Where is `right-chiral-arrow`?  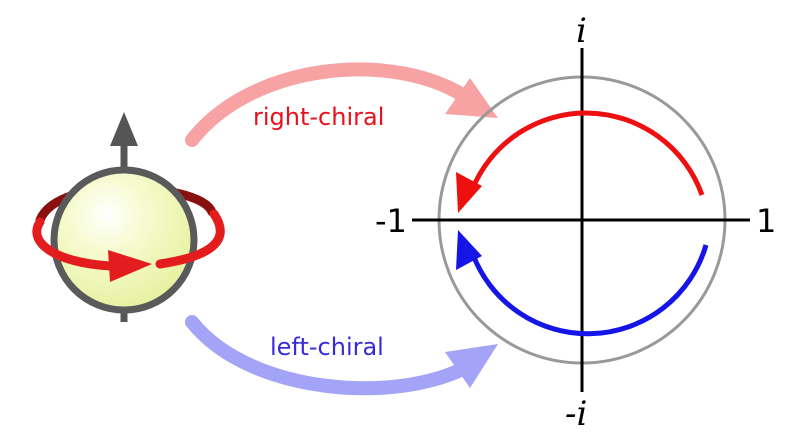 right-chiral-arrow is located at coordinates (341, 104).